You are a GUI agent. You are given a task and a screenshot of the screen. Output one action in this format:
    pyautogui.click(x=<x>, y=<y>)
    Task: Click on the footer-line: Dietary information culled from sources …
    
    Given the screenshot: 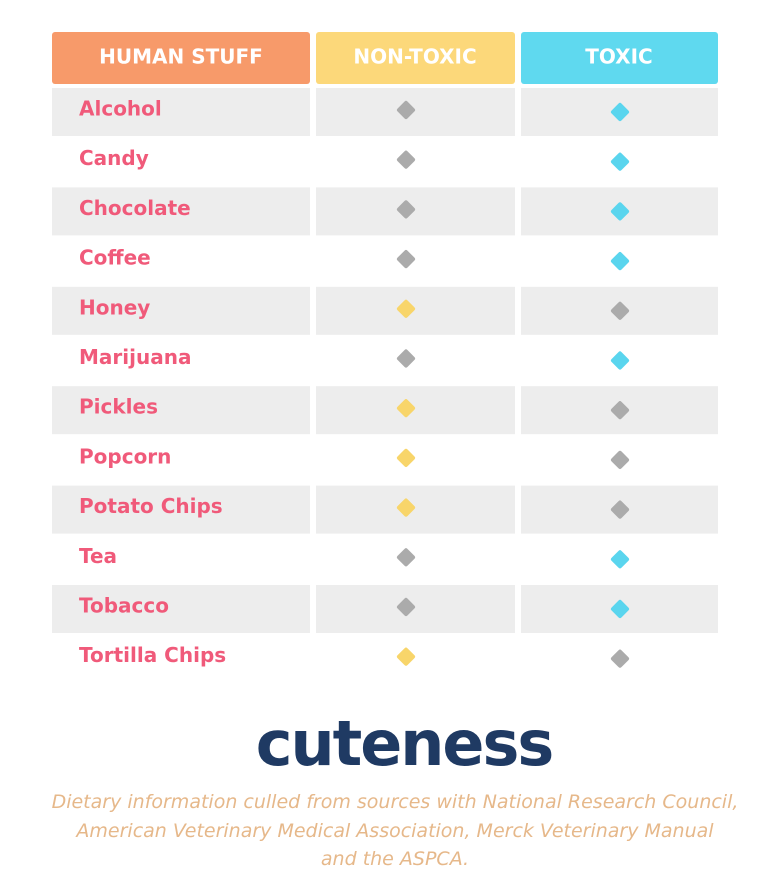 What is the action you would take?
    pyautogui.click(x=395, y=802)
    